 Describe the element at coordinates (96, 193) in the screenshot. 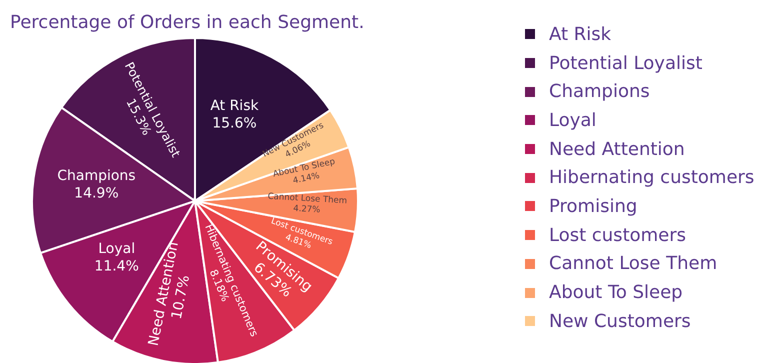

I see `data-label: 14.9%` at that location.